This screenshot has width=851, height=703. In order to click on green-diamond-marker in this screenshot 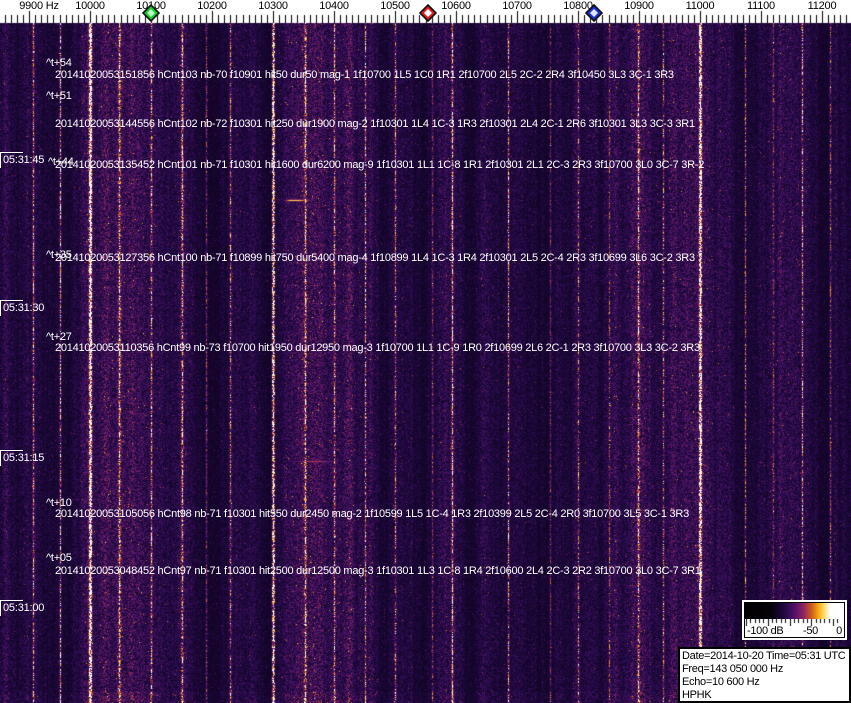, I will do `click(151, 13)`.